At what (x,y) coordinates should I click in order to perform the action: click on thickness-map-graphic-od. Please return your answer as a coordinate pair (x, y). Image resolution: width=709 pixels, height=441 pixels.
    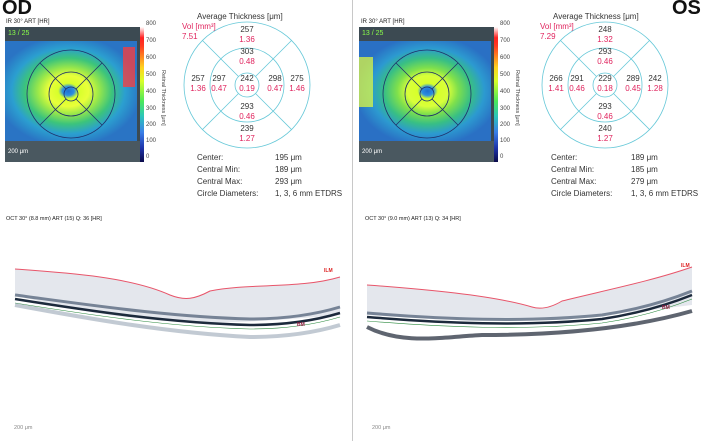
    Looking at the image, I should click on (72, 94).